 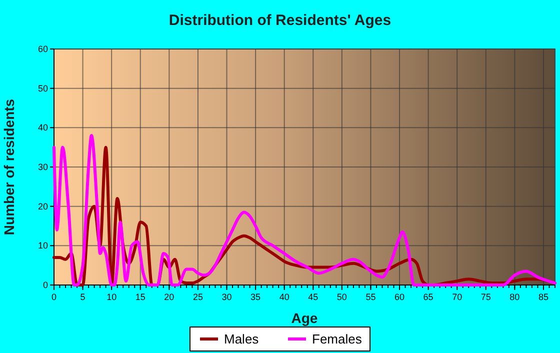 What do you see at coordinates (485, 297) in the screenshot?
I see `x-tick-label: 75` at bounding box center [485, 297].